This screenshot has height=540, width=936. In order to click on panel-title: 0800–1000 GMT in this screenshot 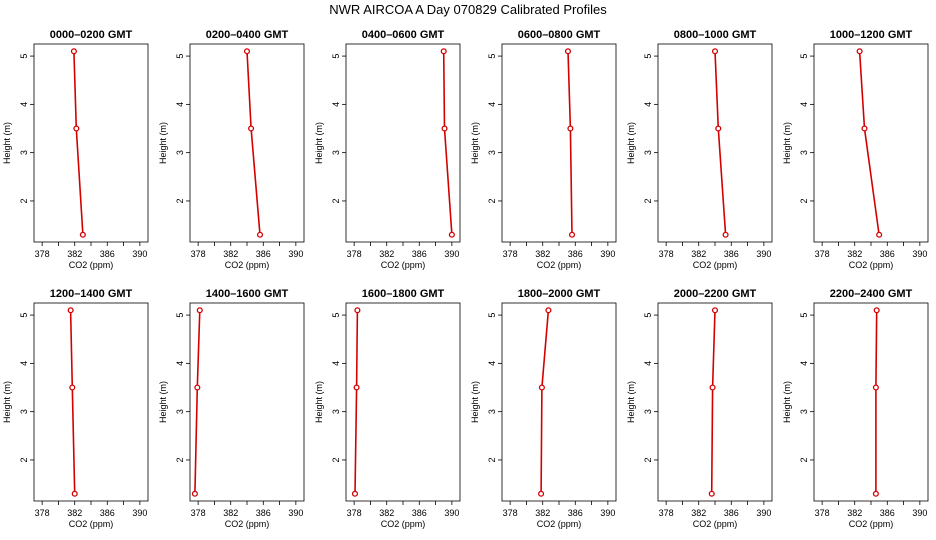, I will do `click(715, 35)`.